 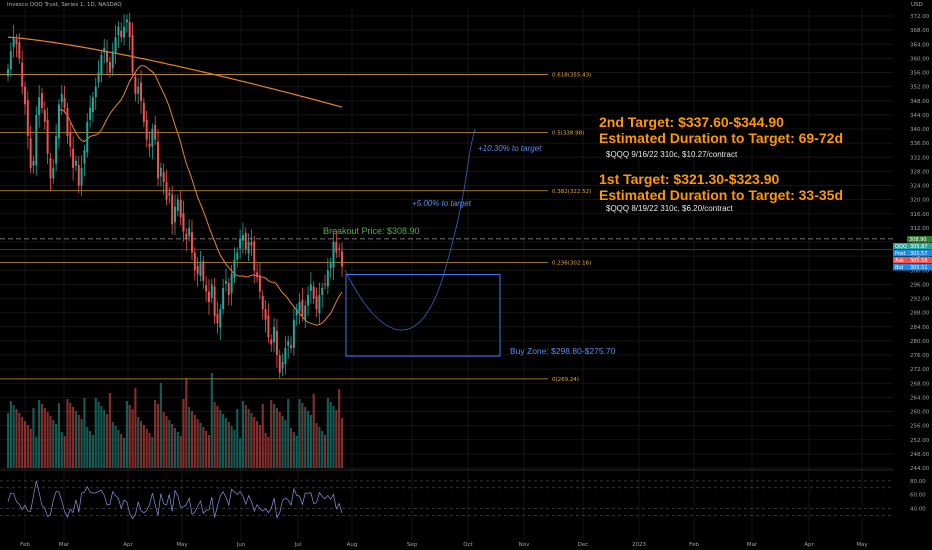 What do you see at coordinates (920, 285) in the screenshot?
I see `y-tick-label: 296.00` at bounding box center [920, 285].